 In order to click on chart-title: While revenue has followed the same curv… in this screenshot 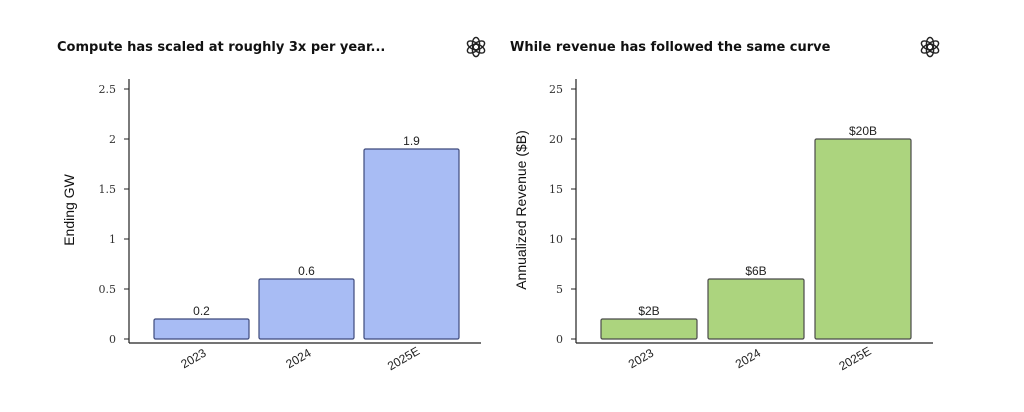, I will do `click(670, 47)`.